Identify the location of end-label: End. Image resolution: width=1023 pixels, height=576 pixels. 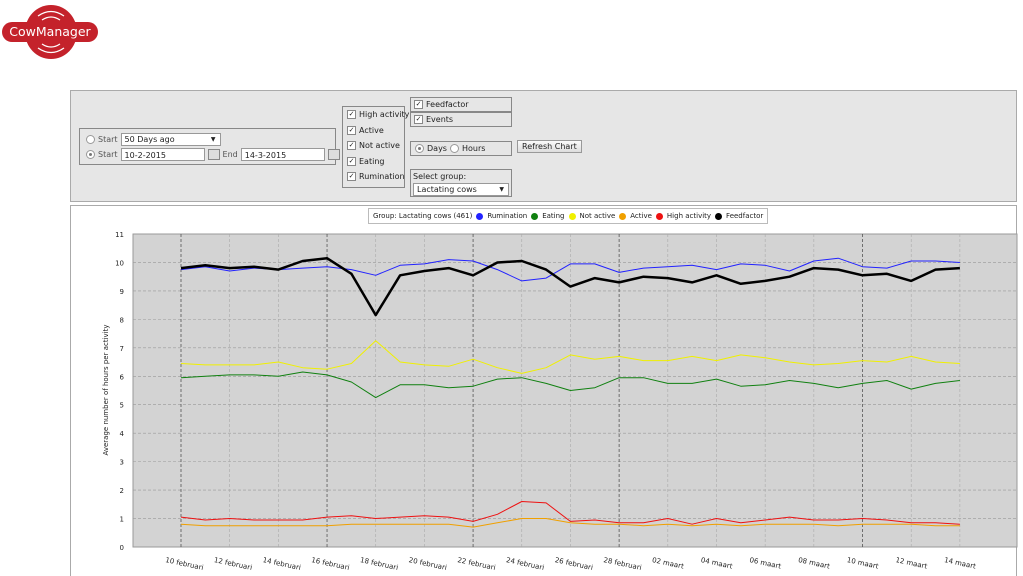
(230, 154).